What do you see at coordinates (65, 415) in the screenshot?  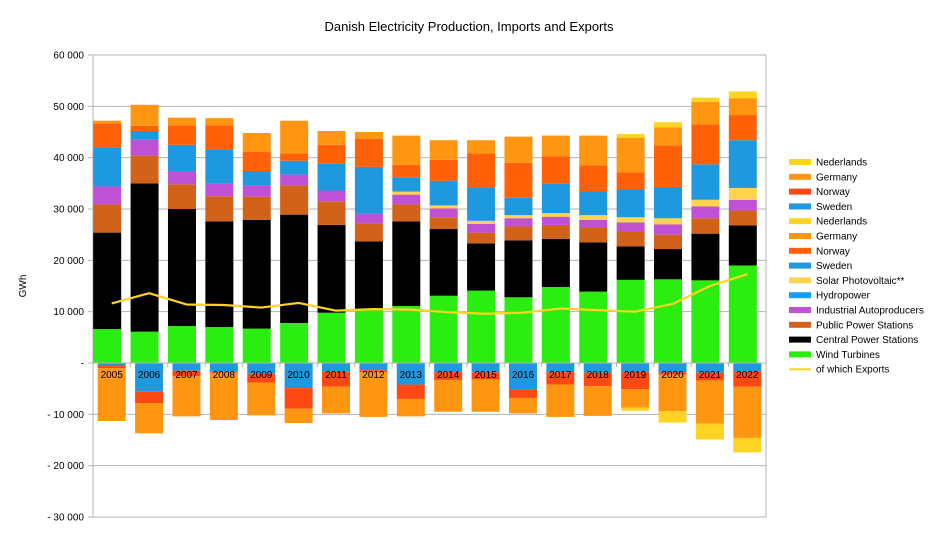 I see `y-tick-label: - 10 000` at bounding box center [65, 415].